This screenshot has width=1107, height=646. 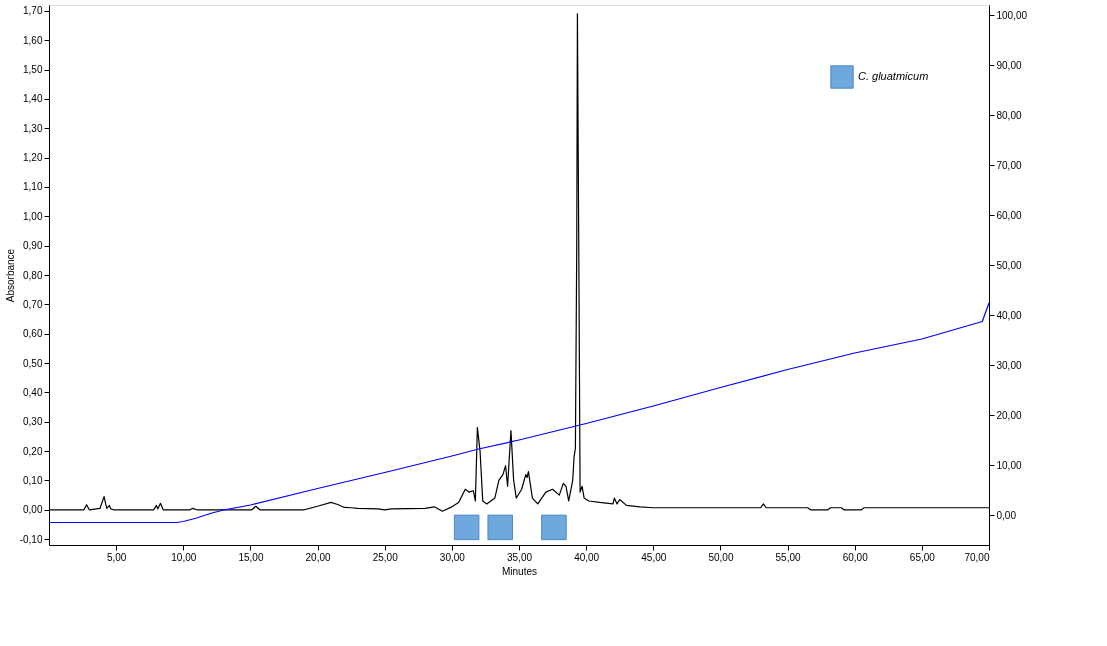 I want to click on y-tick-label: 0,90, so click(x=33, y=246).